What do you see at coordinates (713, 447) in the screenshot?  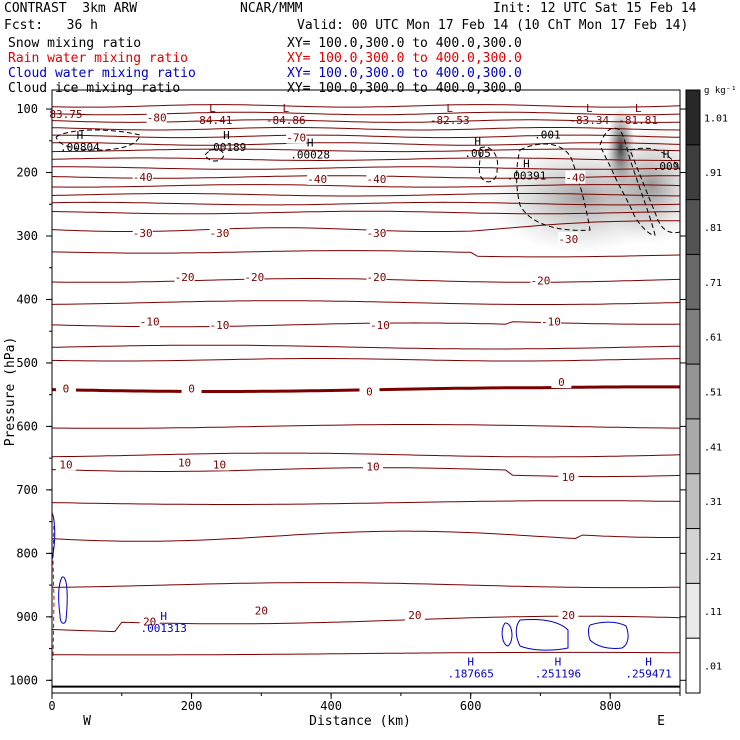 I see `colorbar-tick-label: .41` at bounding box center [713, 447].